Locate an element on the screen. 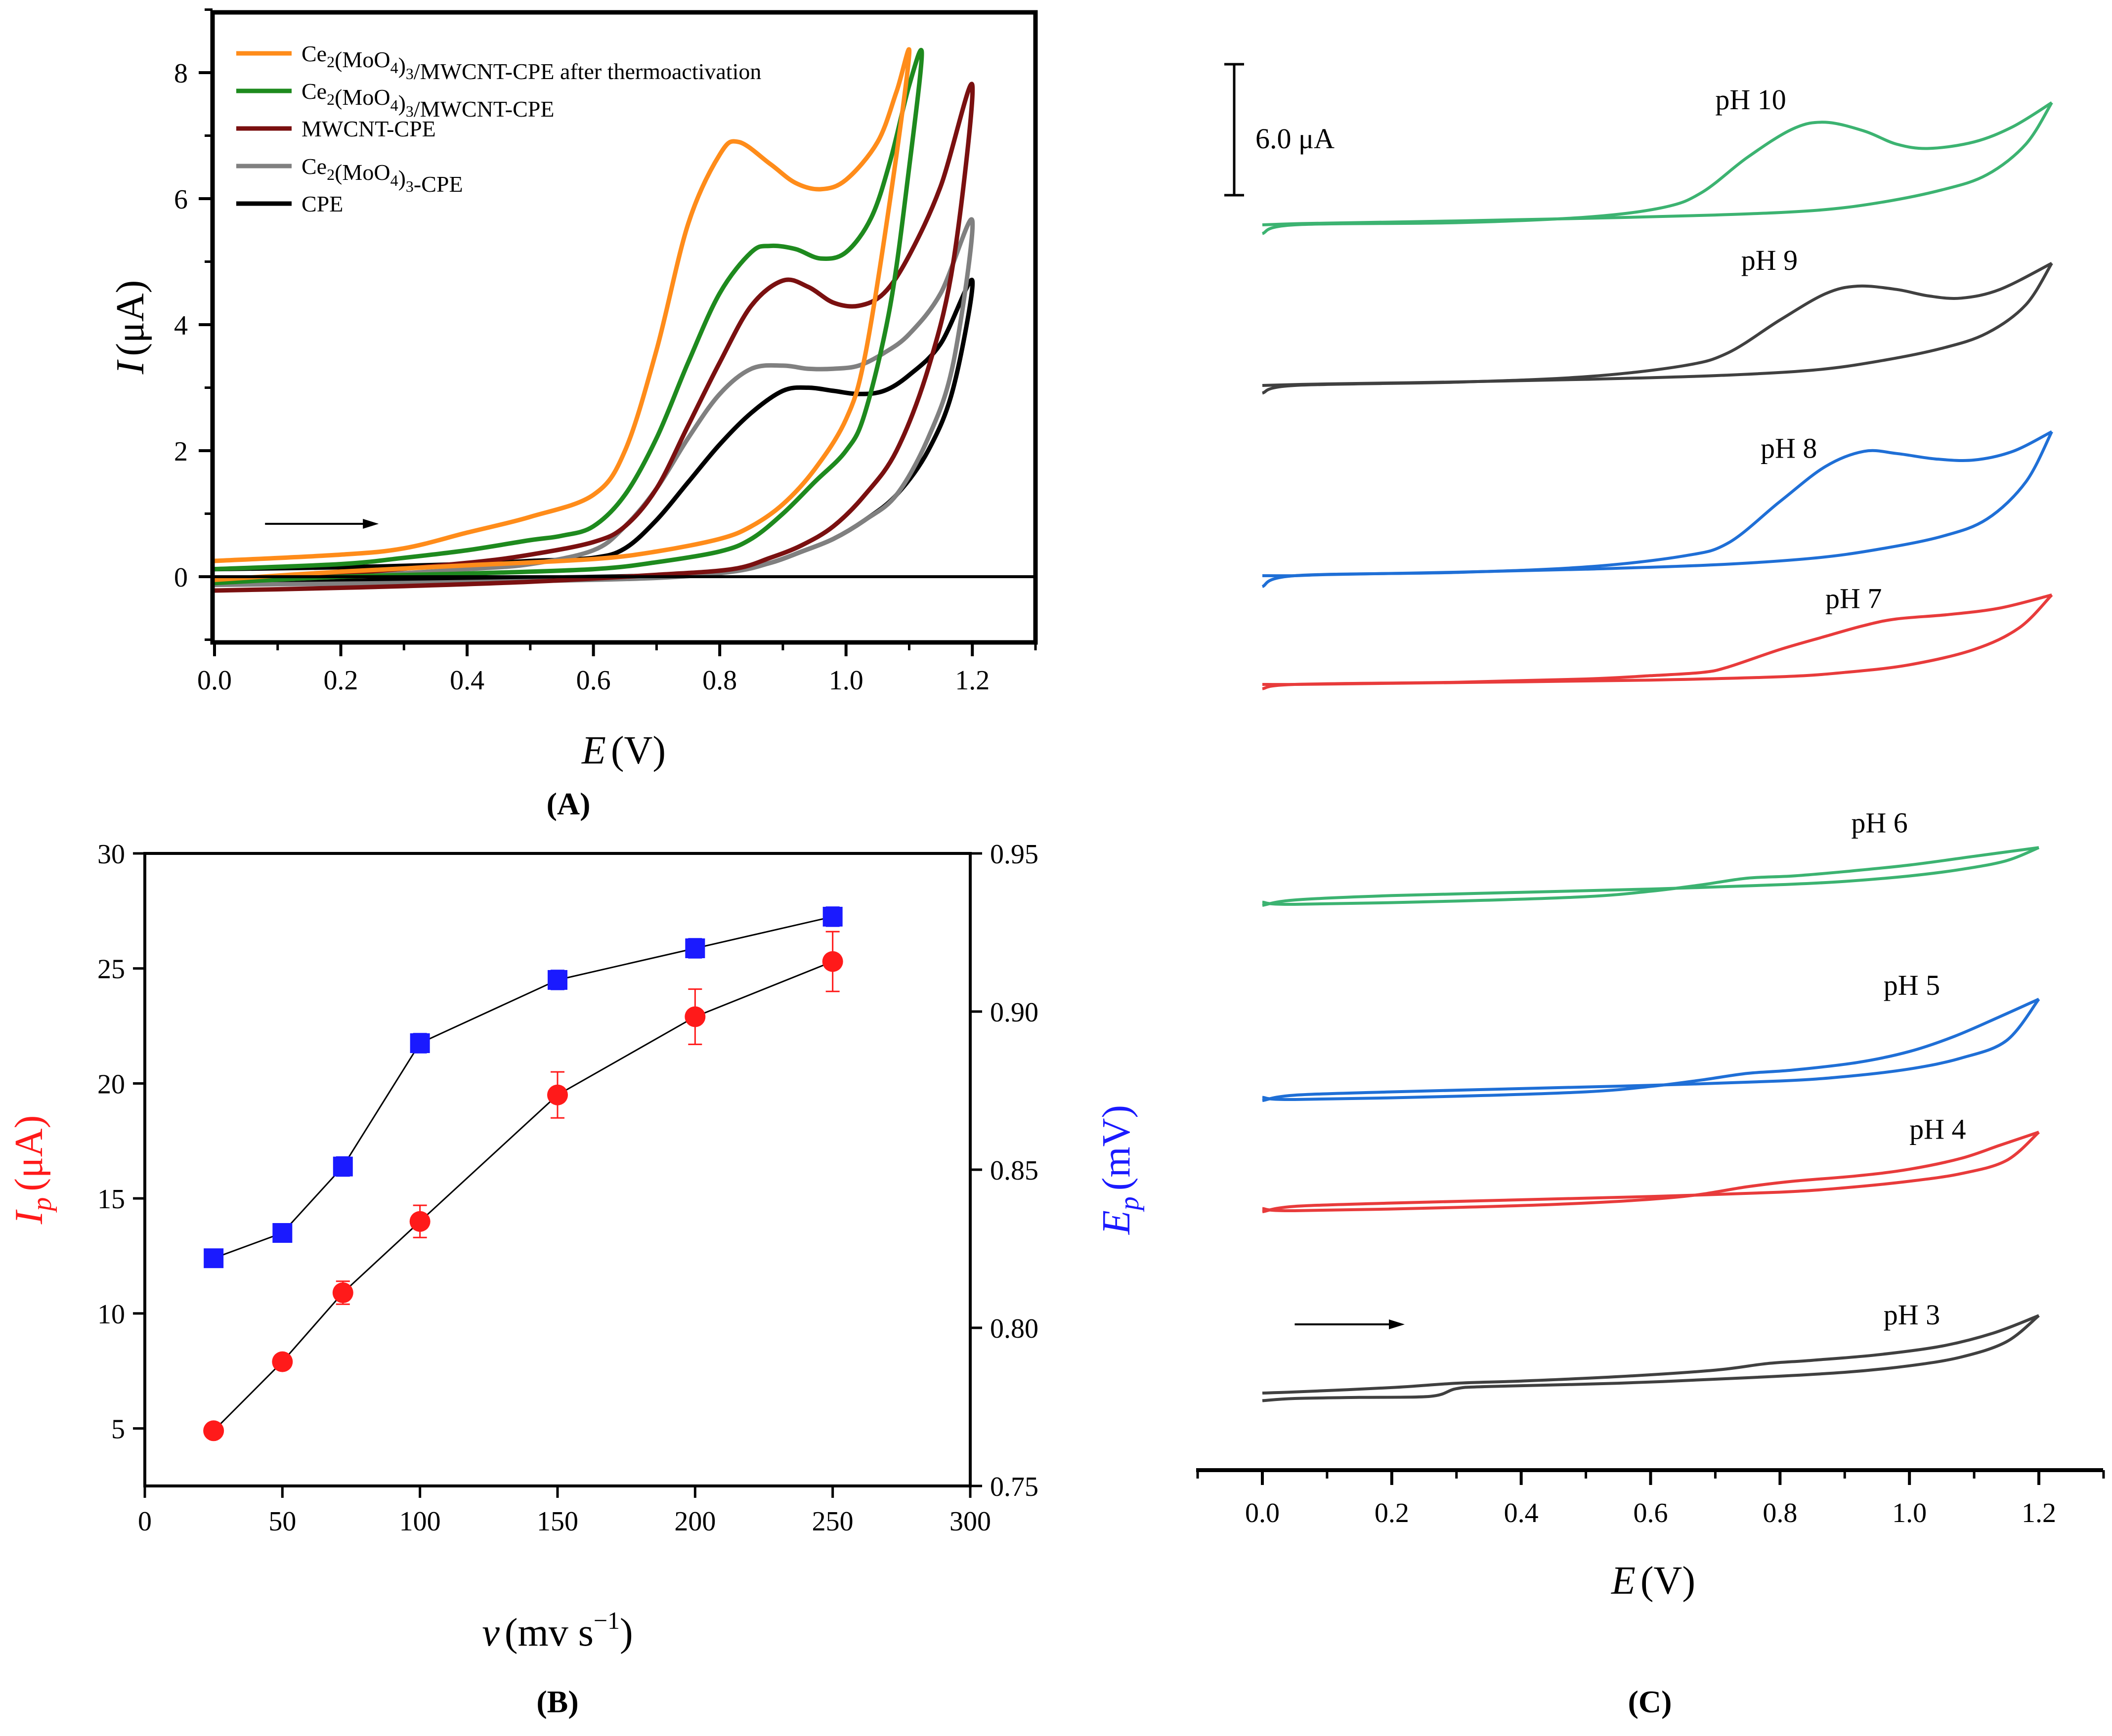  panel-a-y-var: I is located at coordinates (130, 367).